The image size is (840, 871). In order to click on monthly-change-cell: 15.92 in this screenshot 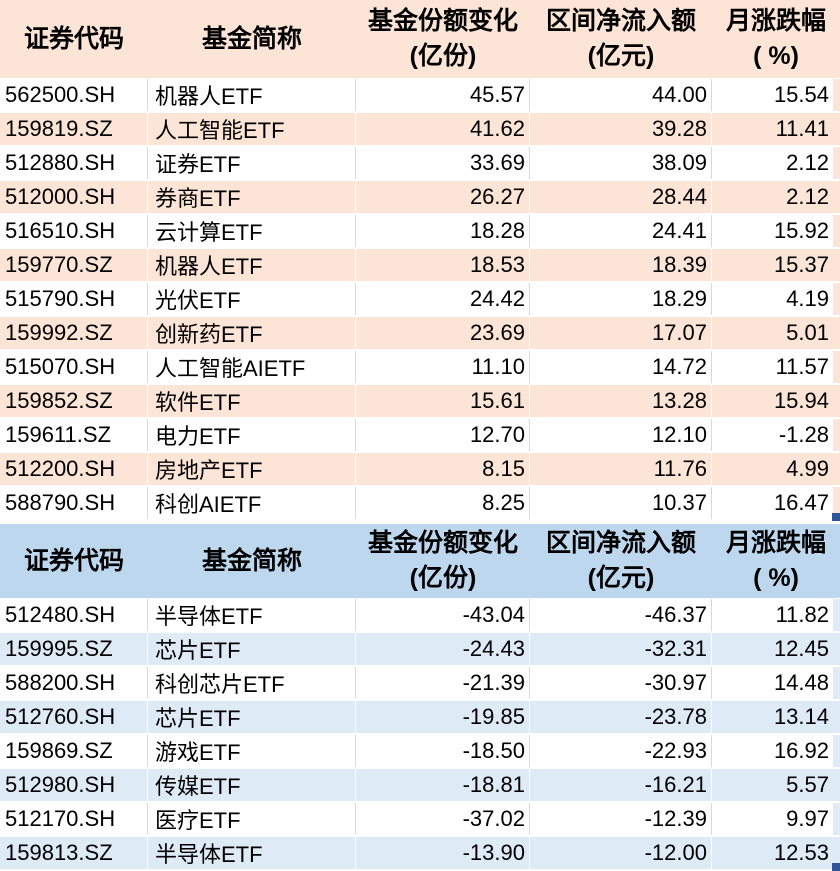, I will do `click(801, 230)`.